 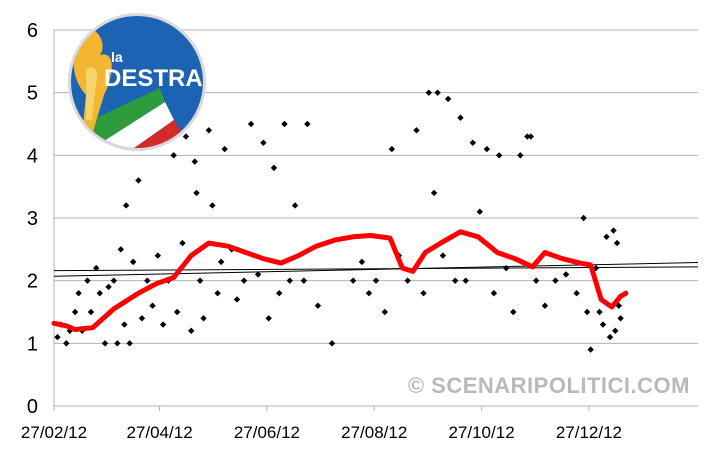 I want to click on y-tick-label: 5, so click(x=32, y=94).